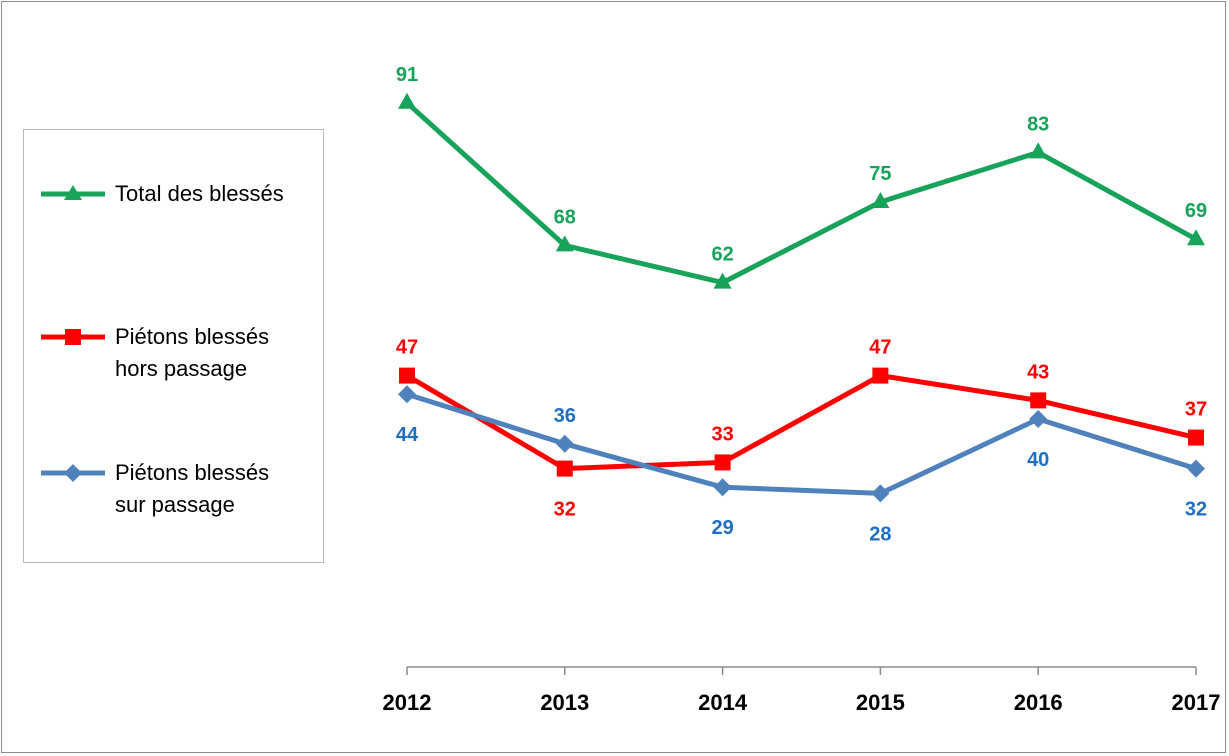 The height and width of the screenshot is (756, 1229). I want to click on data-label: 28, so click(880, 534).